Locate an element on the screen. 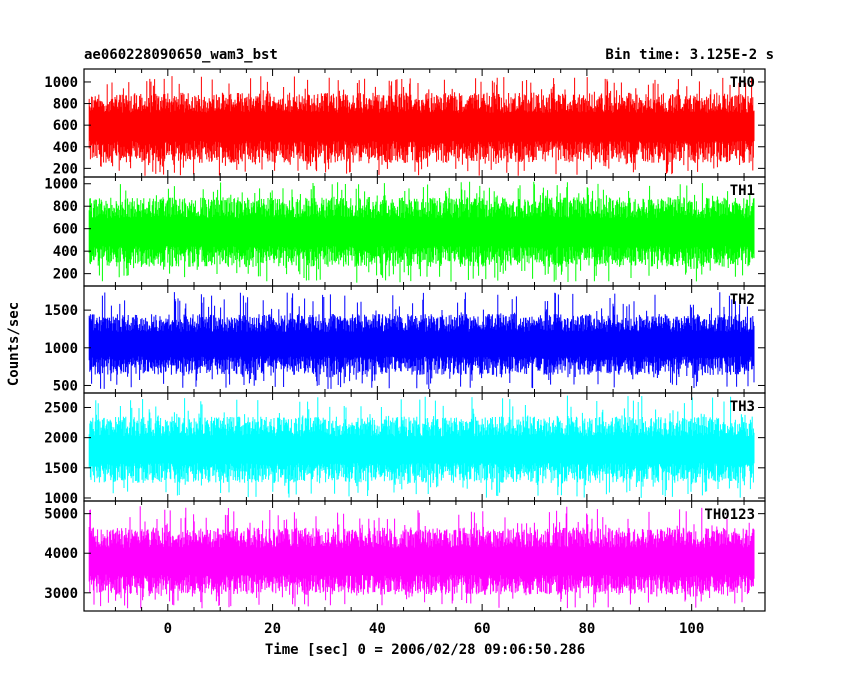 The image size is (850, 680). y-tick-label: 2000 is located at coordinates (61, 439).